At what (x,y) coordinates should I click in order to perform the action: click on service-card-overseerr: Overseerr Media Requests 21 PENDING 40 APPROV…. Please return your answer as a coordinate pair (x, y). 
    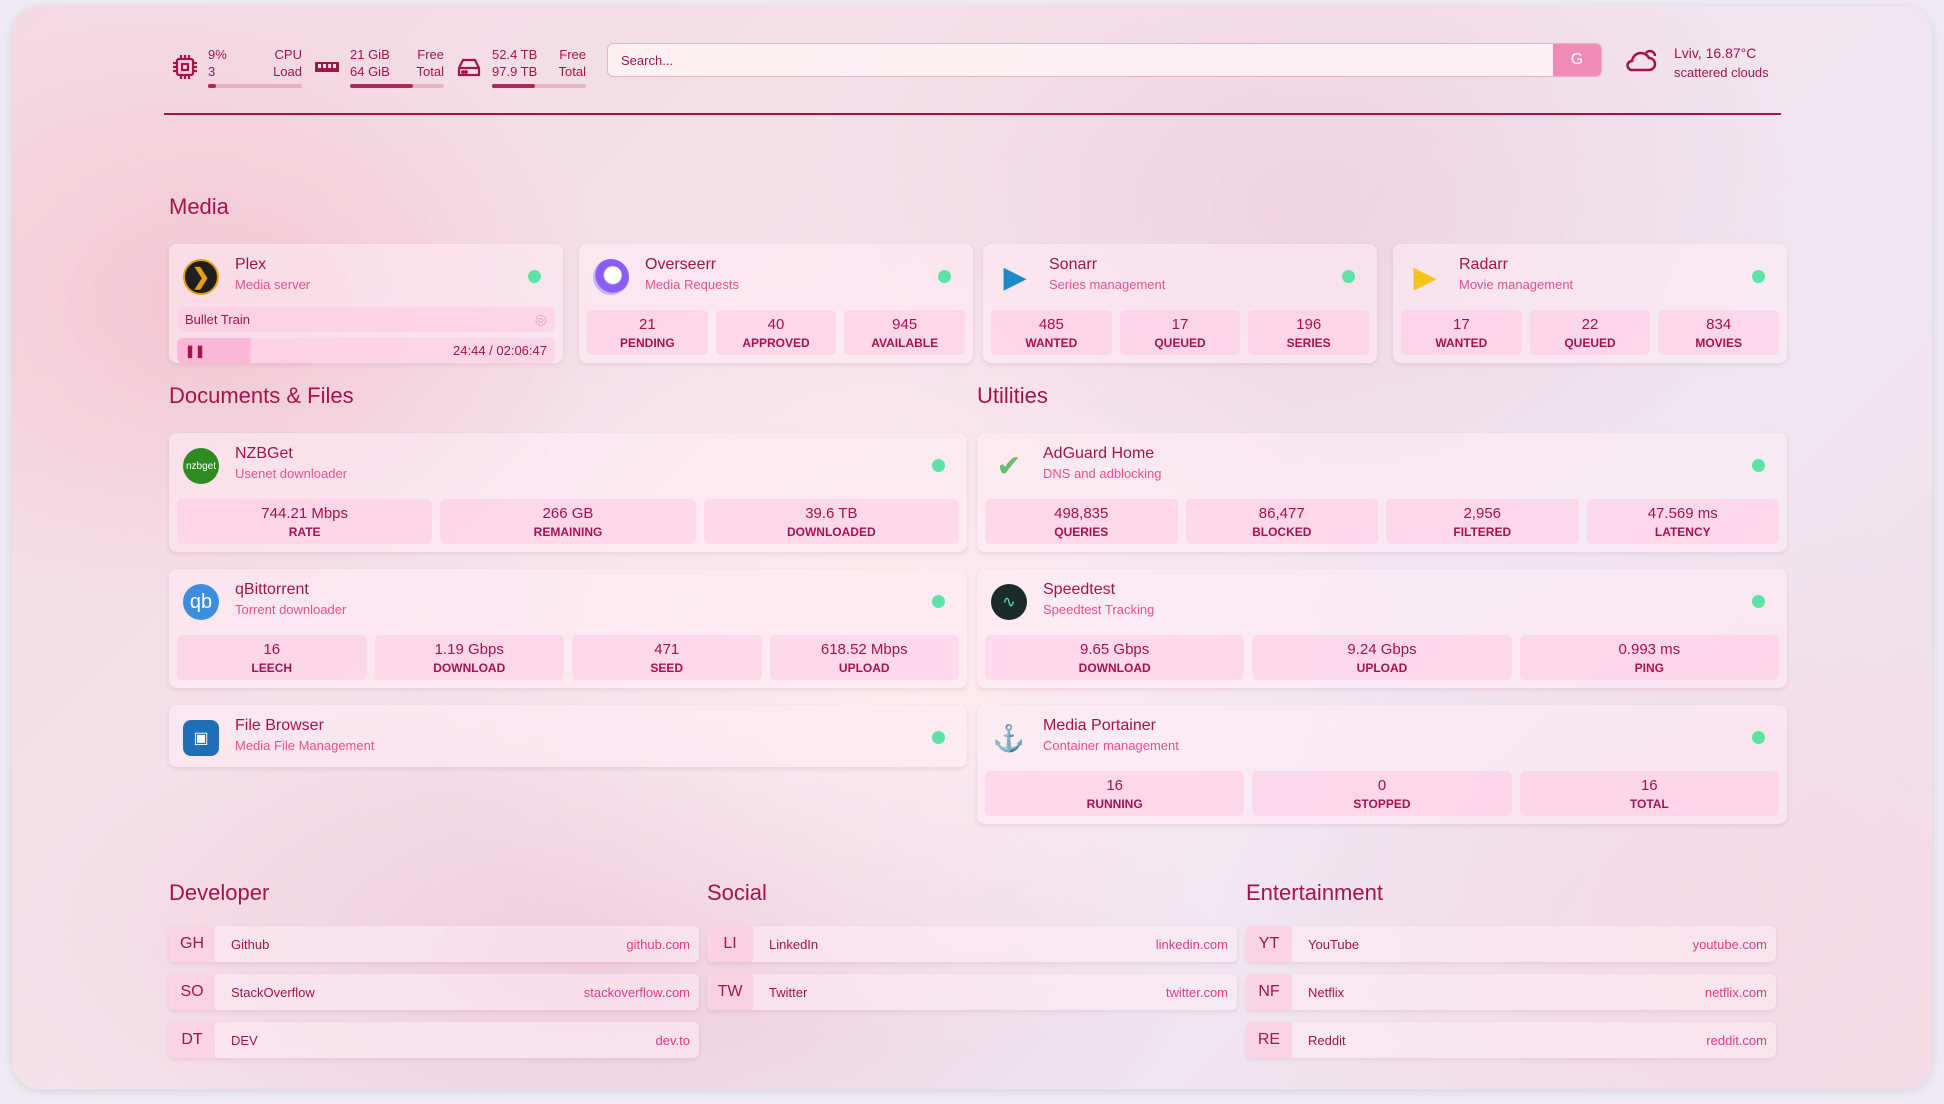
    Looking at the image, I should click on (776, 303).